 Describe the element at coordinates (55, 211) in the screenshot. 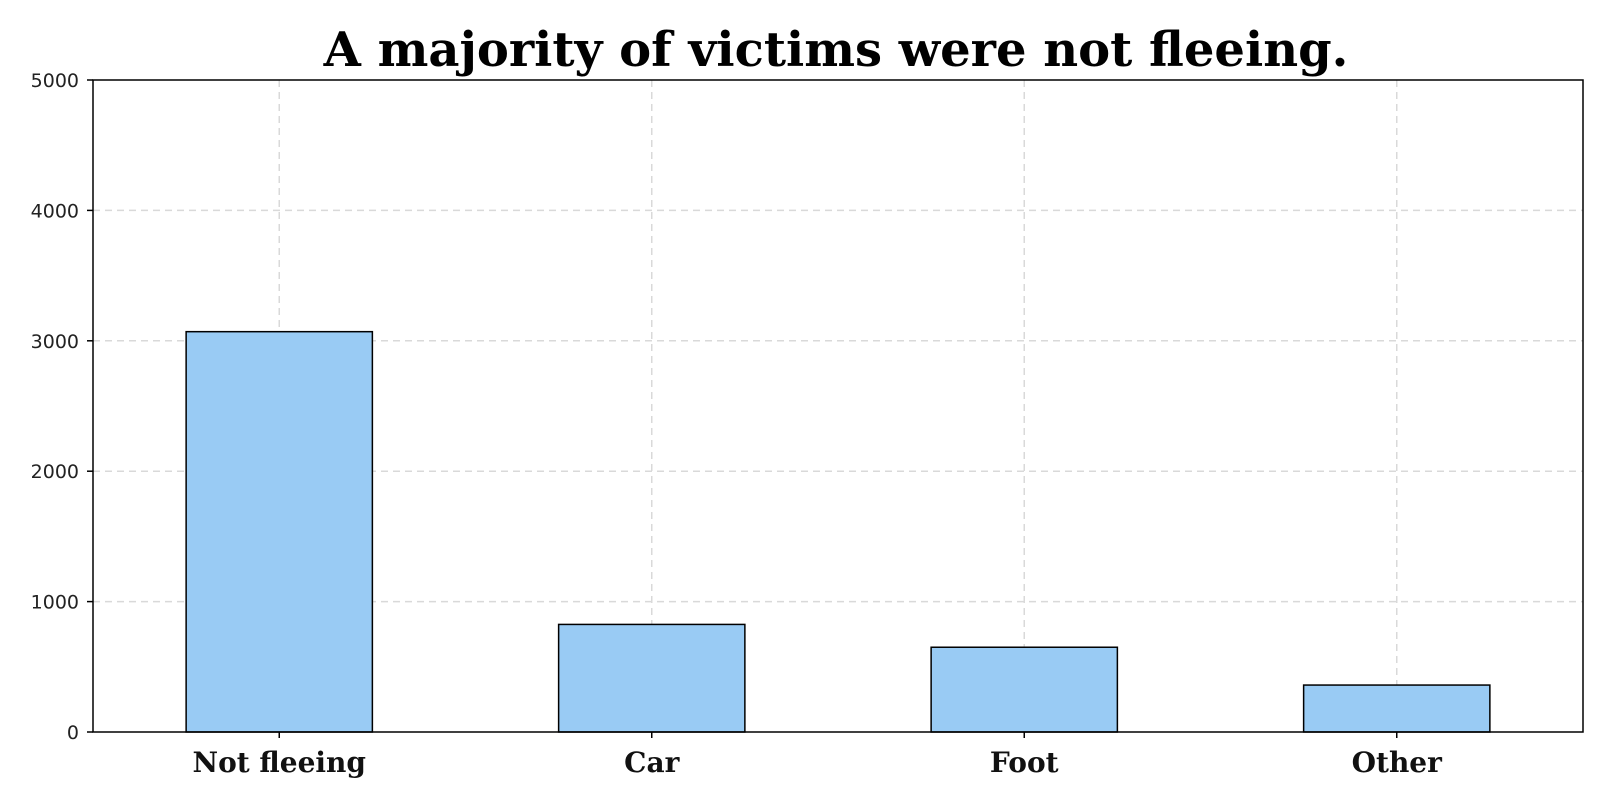

I see `y-tick-label: 4000` at that location.